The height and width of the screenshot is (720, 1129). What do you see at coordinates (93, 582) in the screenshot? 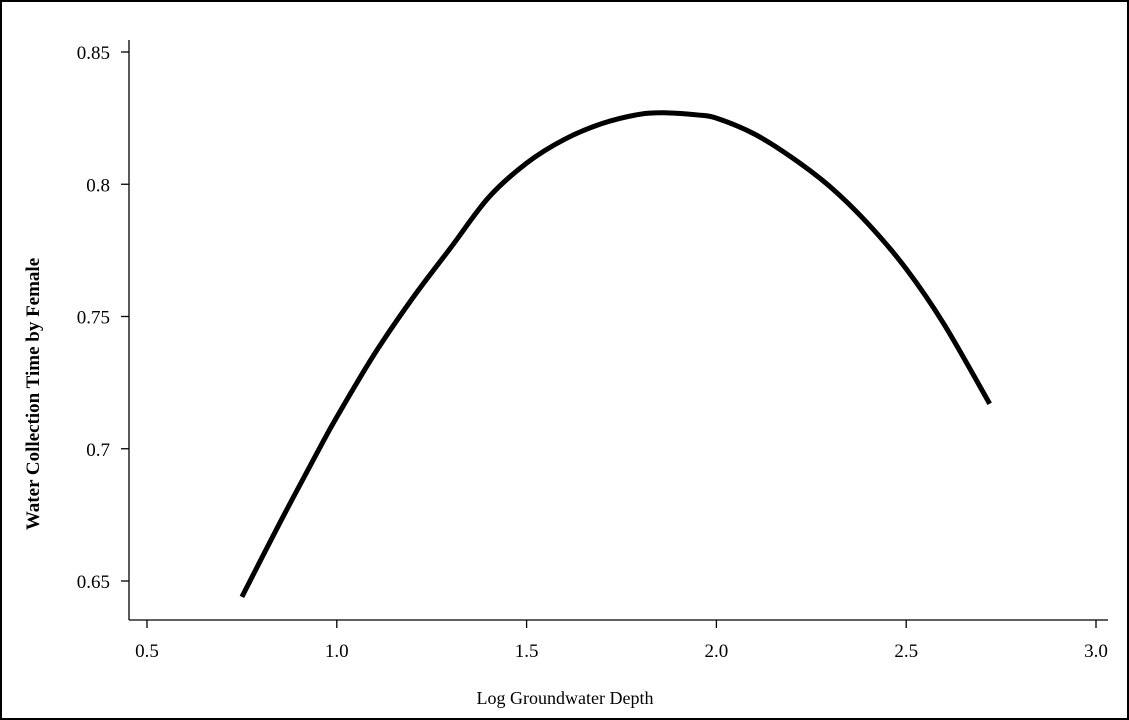
I see `y-tick-label: 0.65` at bounding box center [93, 582].